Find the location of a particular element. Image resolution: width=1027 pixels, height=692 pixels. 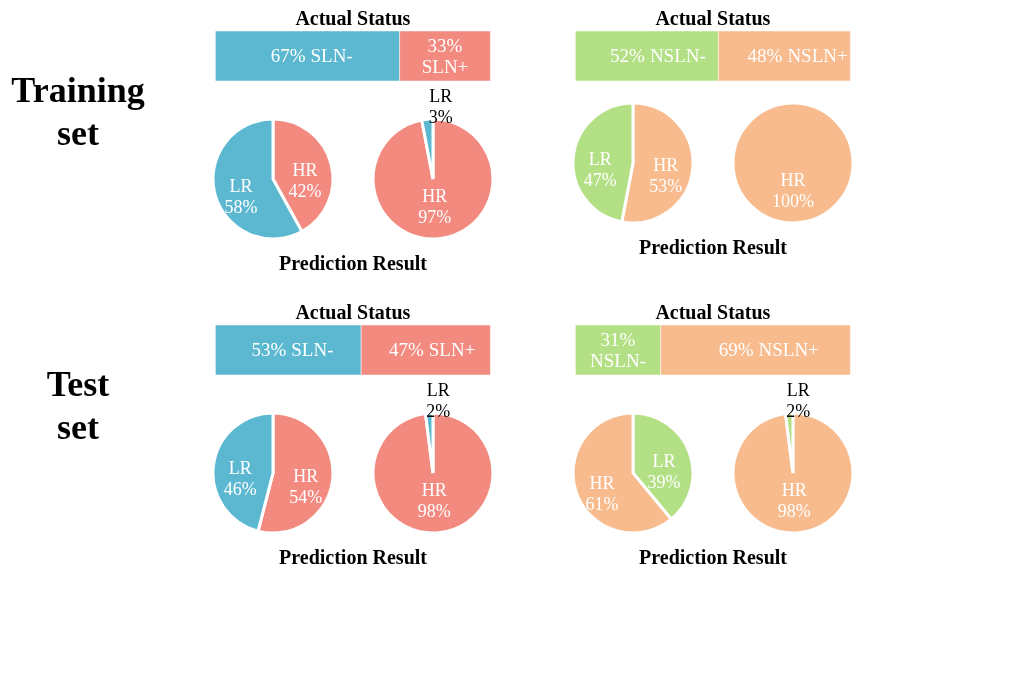

data-label: 100% is located at coordinates (793, 201).